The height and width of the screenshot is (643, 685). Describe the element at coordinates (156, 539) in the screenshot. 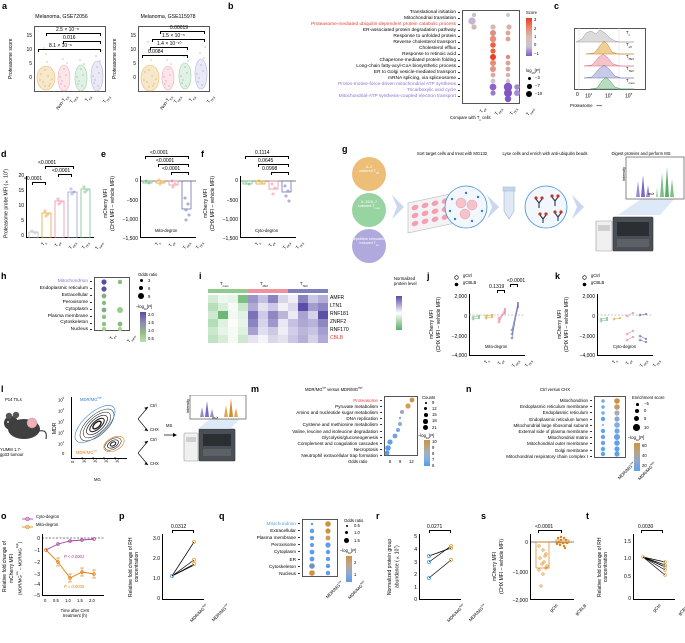

I see `y-tick: 3.0` at that location.